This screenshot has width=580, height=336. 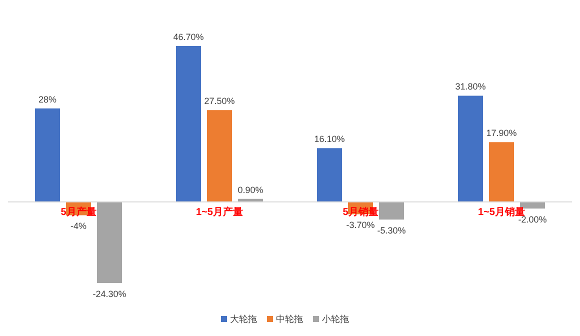 What do you see at coordinates (109, 294) in the screenshot?
I see `data-label: -24.30%` at bounding box center [109, 294].